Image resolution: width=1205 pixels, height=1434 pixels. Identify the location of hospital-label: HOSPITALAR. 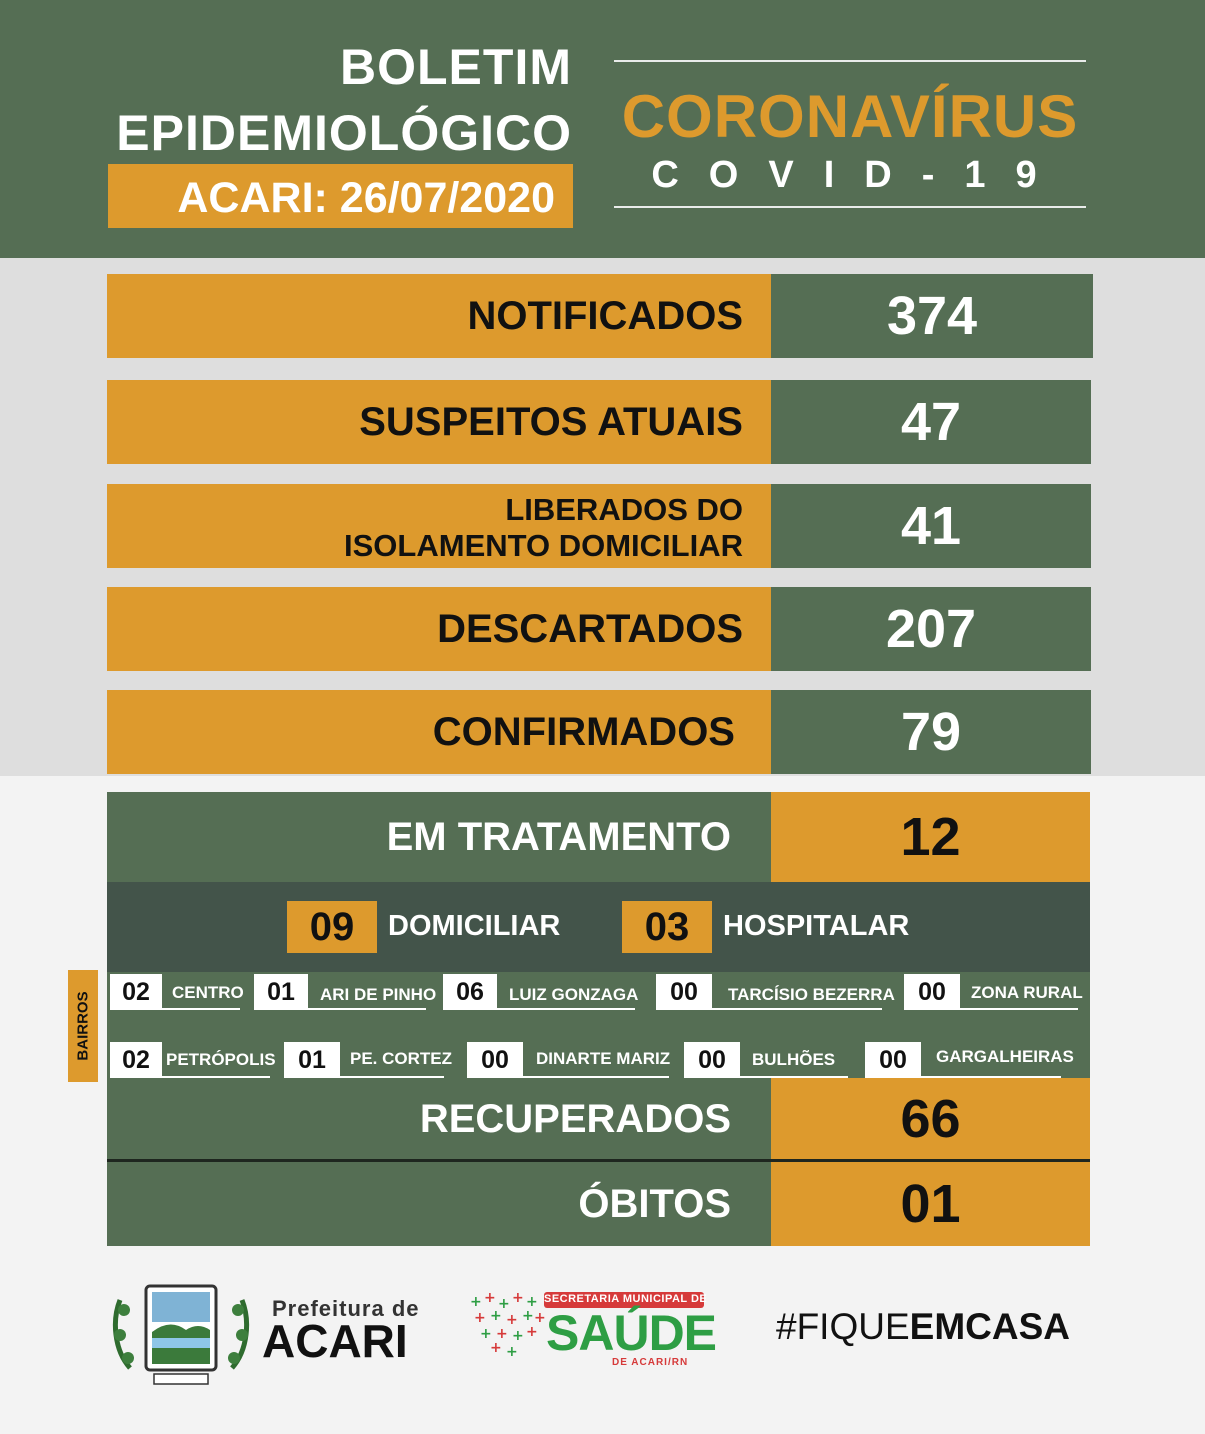
(816, 926).